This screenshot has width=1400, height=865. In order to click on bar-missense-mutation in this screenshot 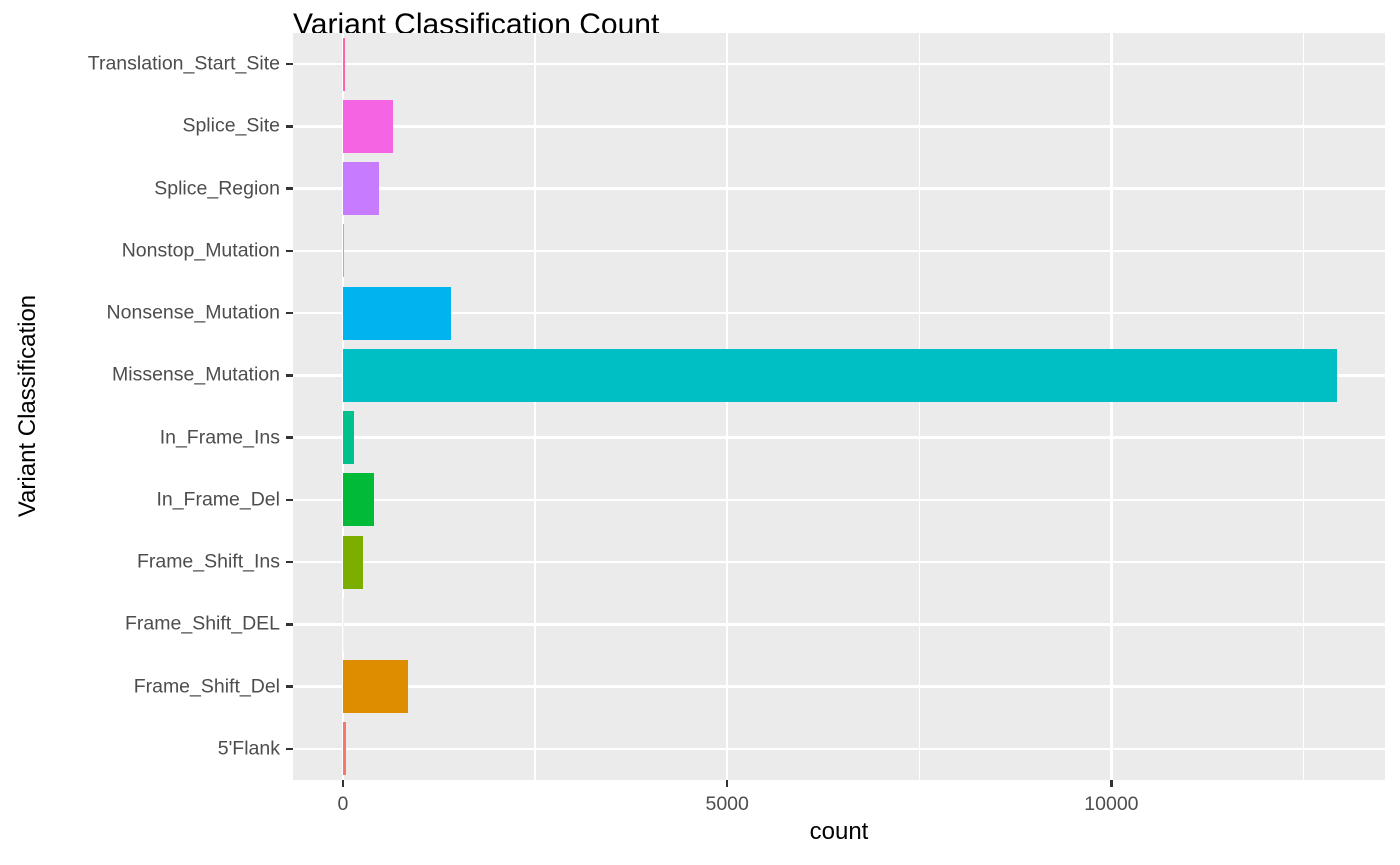, I will do `click(839, 375)`.